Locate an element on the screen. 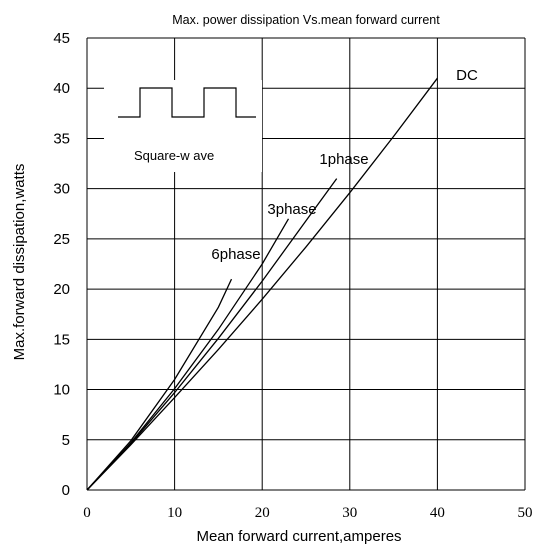 This screenshot has height=547, width=536. y-tick-label-2: 10 is located at coordinates (61, 390).